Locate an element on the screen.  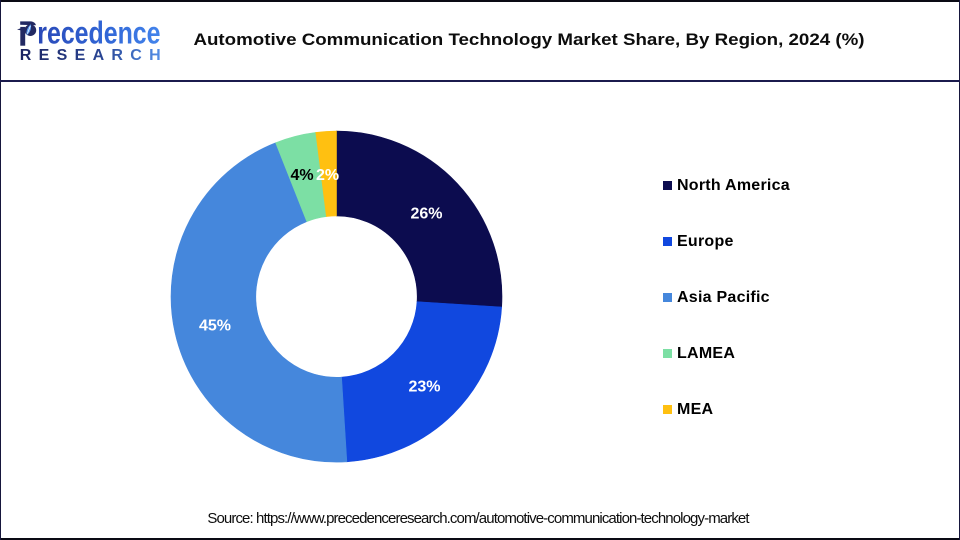
svg-text: 45% is located at coordinates (215, 326).